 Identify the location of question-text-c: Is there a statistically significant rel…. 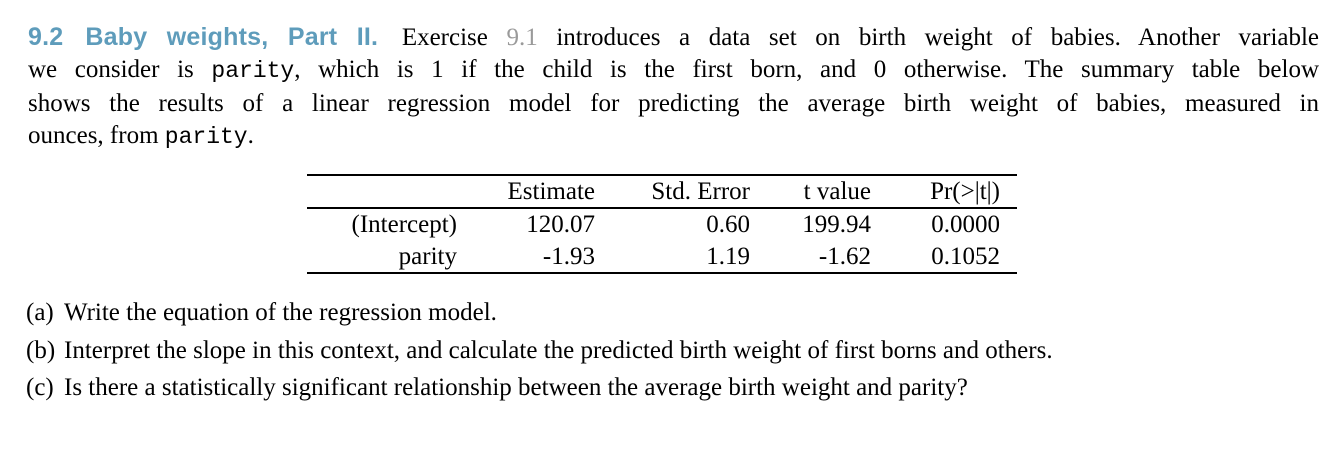
(516, 388).